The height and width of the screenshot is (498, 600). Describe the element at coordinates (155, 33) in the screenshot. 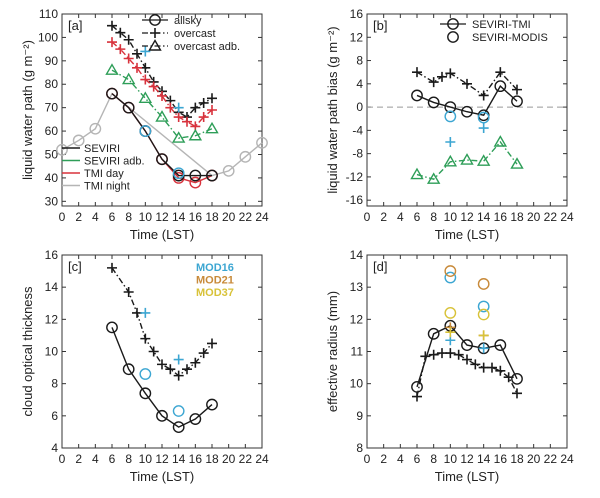

I see `legend-plus-marker` at that location.